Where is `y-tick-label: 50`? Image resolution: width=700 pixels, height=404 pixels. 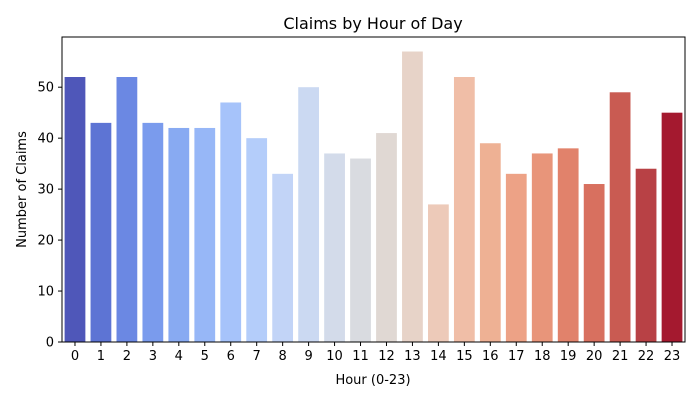 y-tick-label: 50 is located at coordinates (45, 88).